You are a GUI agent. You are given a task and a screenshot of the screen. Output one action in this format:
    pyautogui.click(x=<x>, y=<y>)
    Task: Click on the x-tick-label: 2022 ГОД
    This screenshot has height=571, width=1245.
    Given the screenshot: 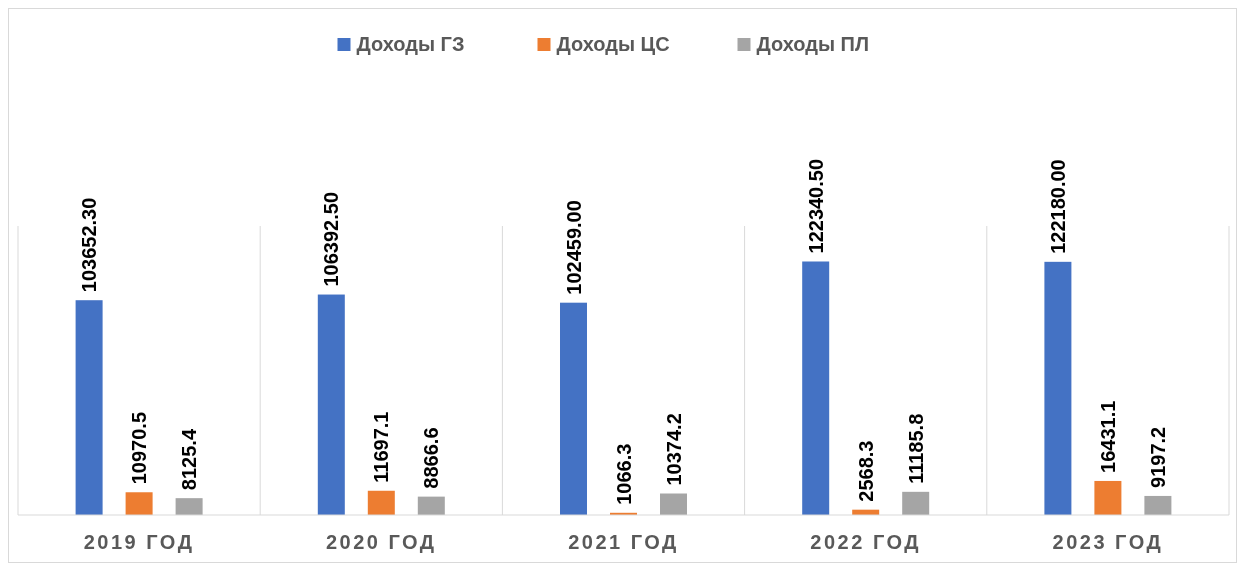 What is the action you would take?
    pyautogui.click(x=866, y=542)
    